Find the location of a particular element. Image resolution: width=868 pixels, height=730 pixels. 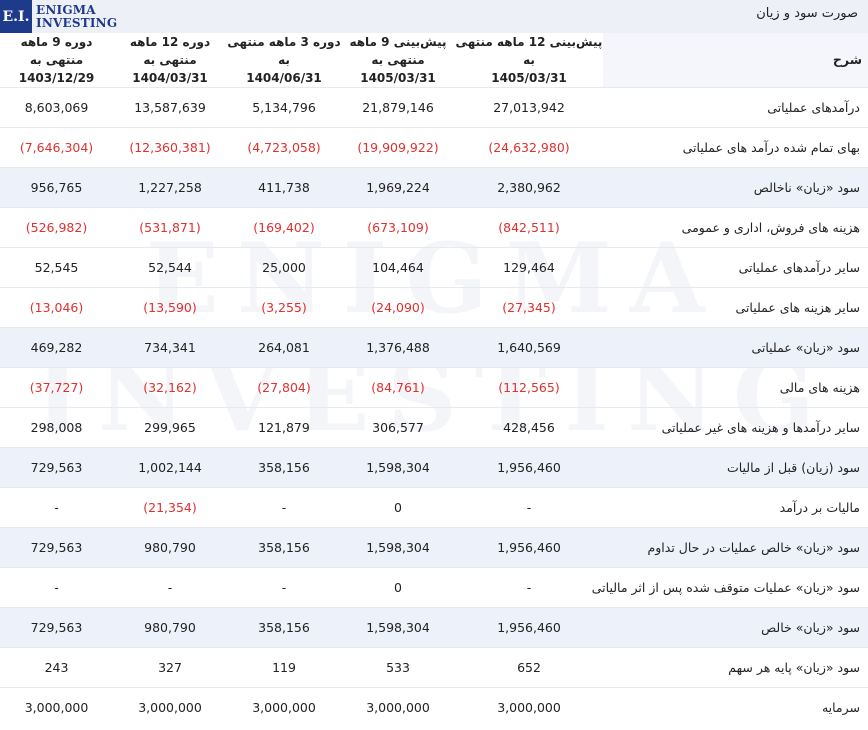

value-cell: 327 is located at coordinates (170, 667).